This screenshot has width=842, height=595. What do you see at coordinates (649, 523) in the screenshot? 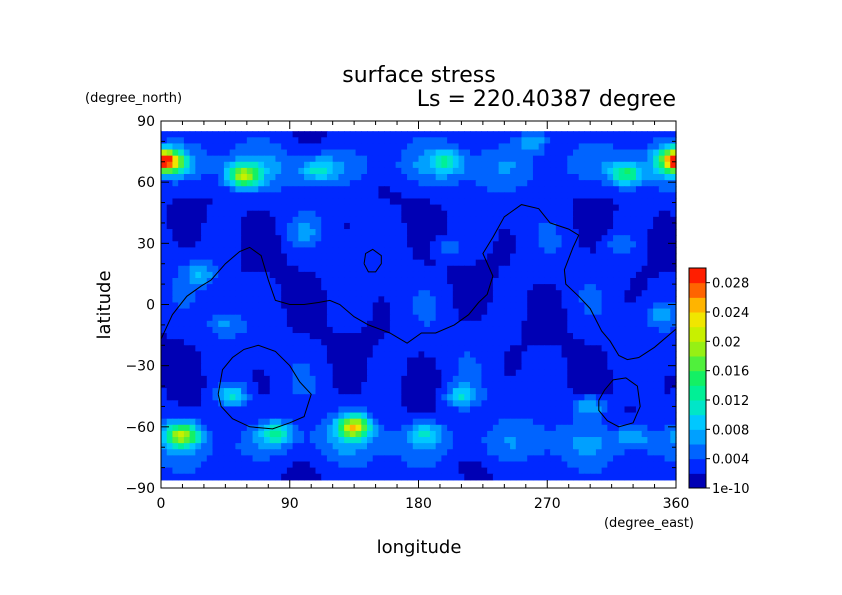
I see `x-unit-label: (degree_east)` at bounding box center [649, 523].